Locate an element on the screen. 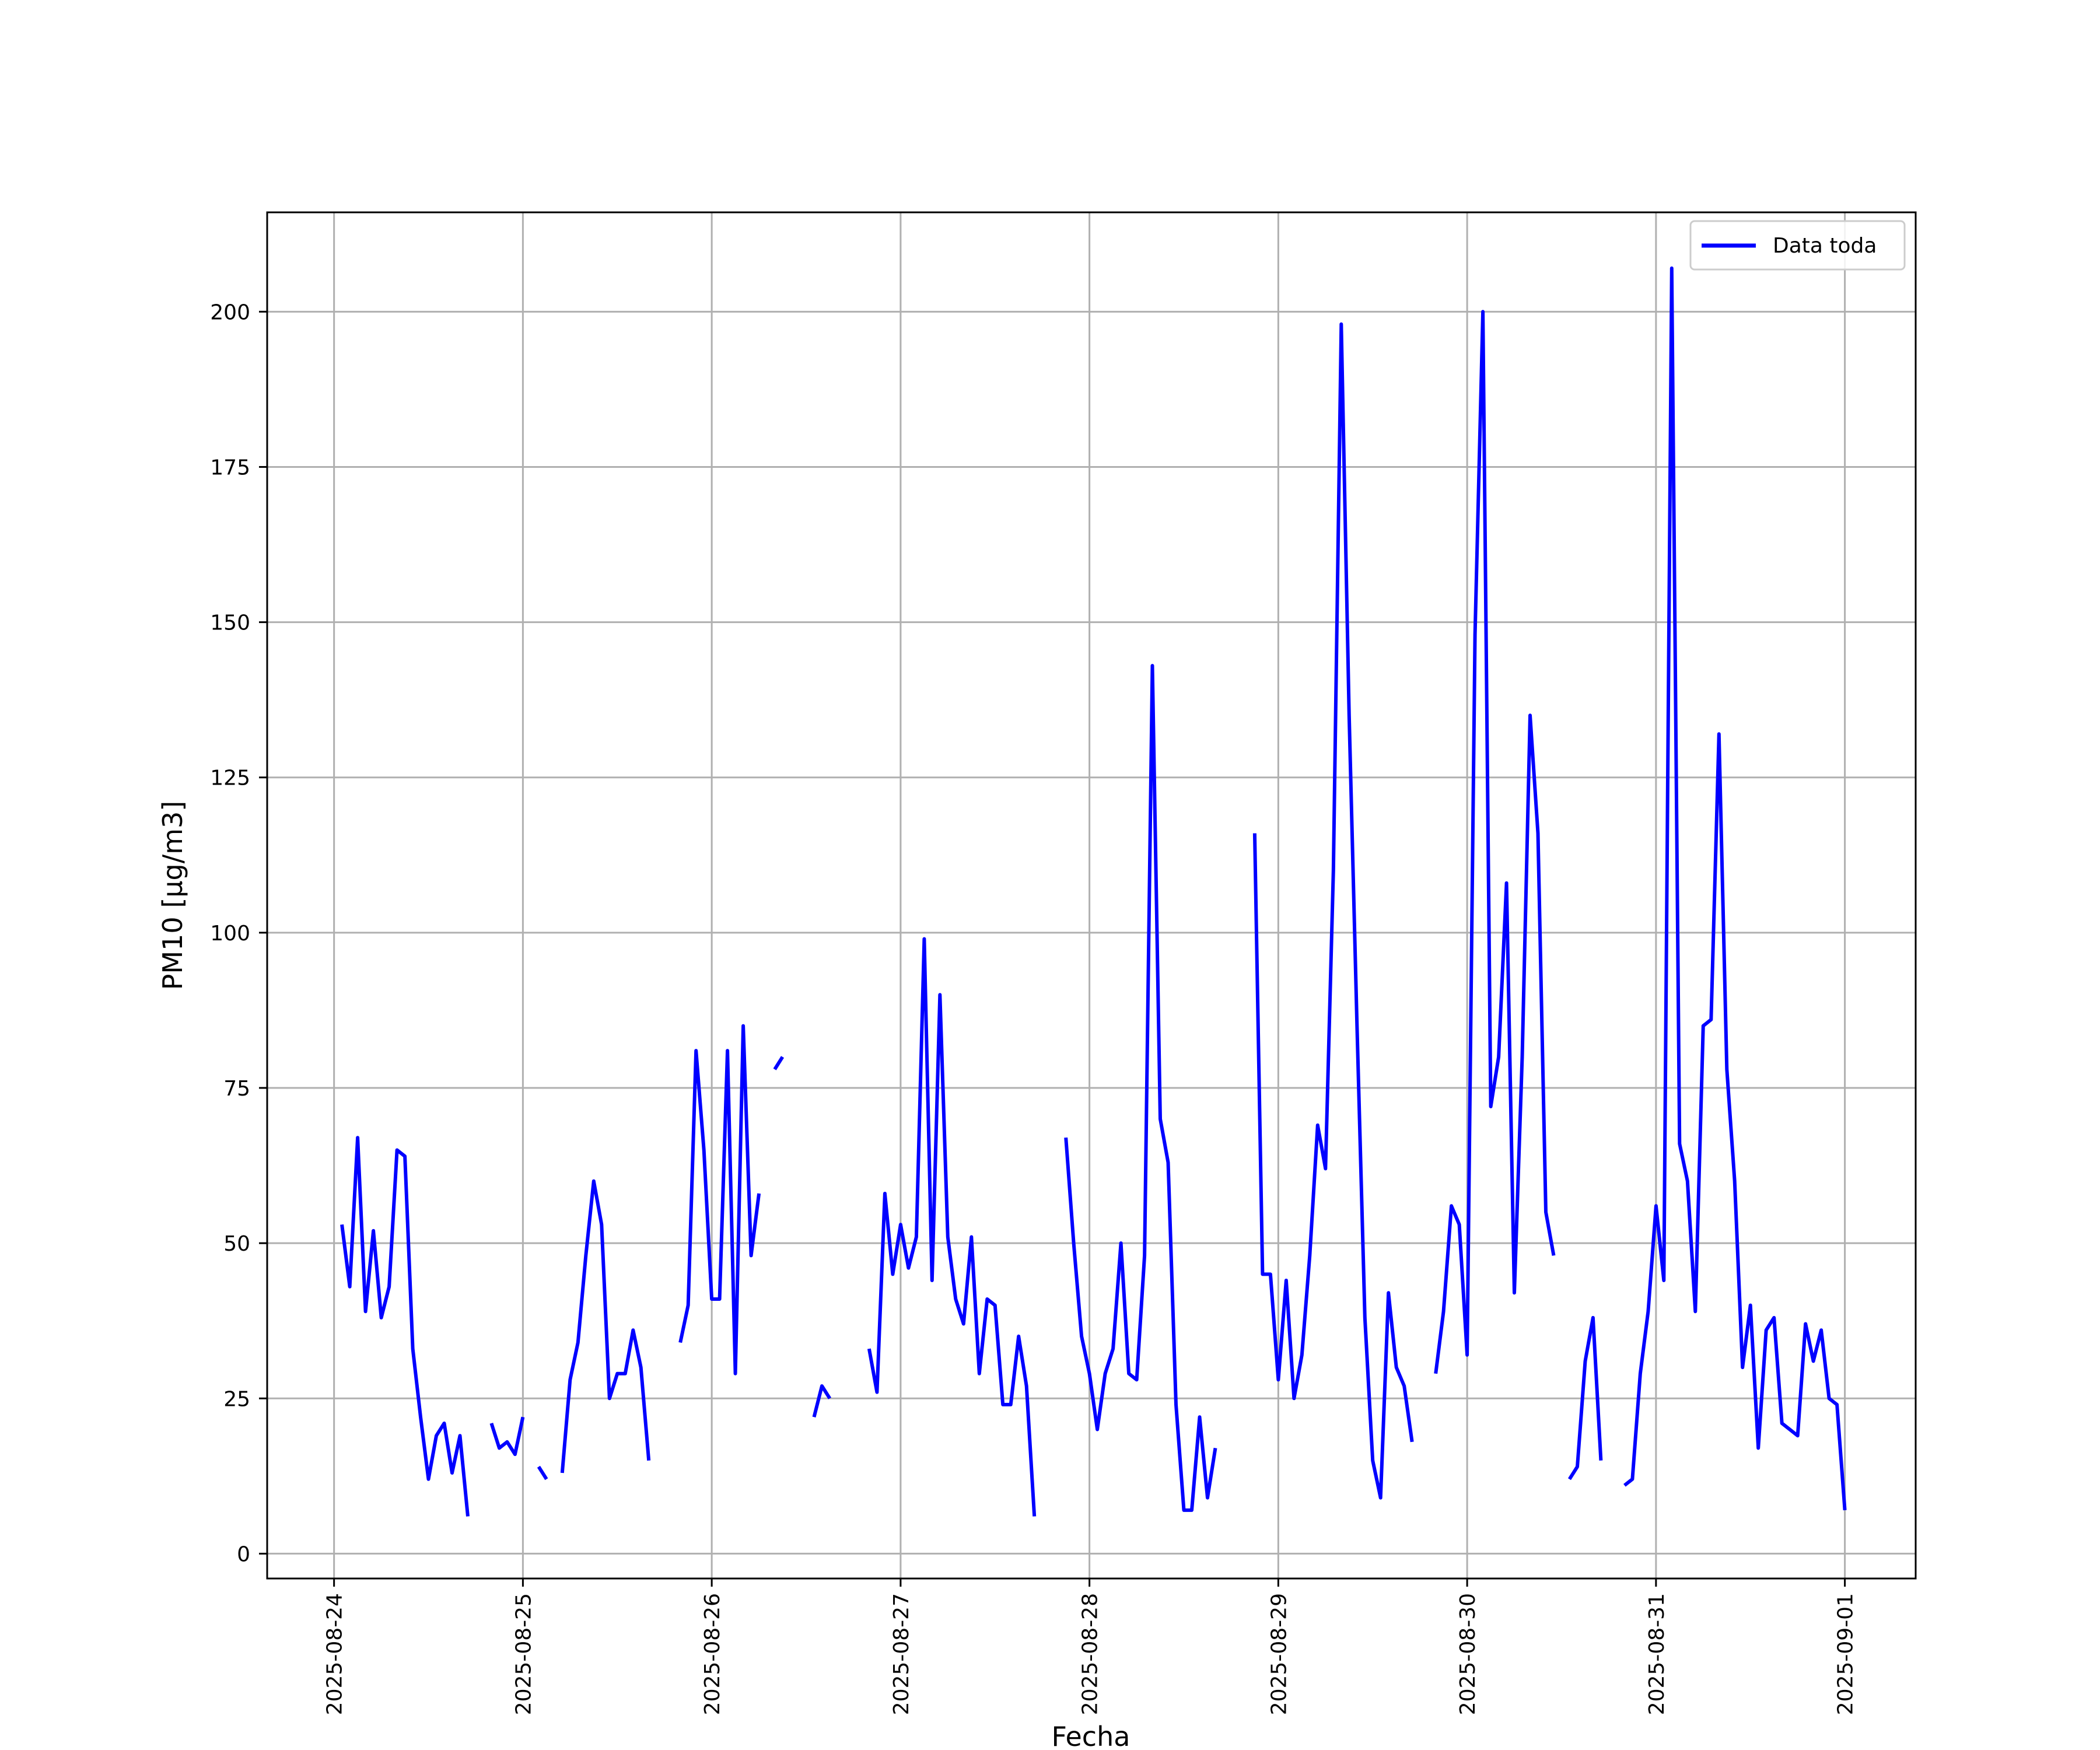 This screenshot has height=1750, width=2100. y-axis-label: PM10 [μg/m3] is located at coordinates (173, 896).